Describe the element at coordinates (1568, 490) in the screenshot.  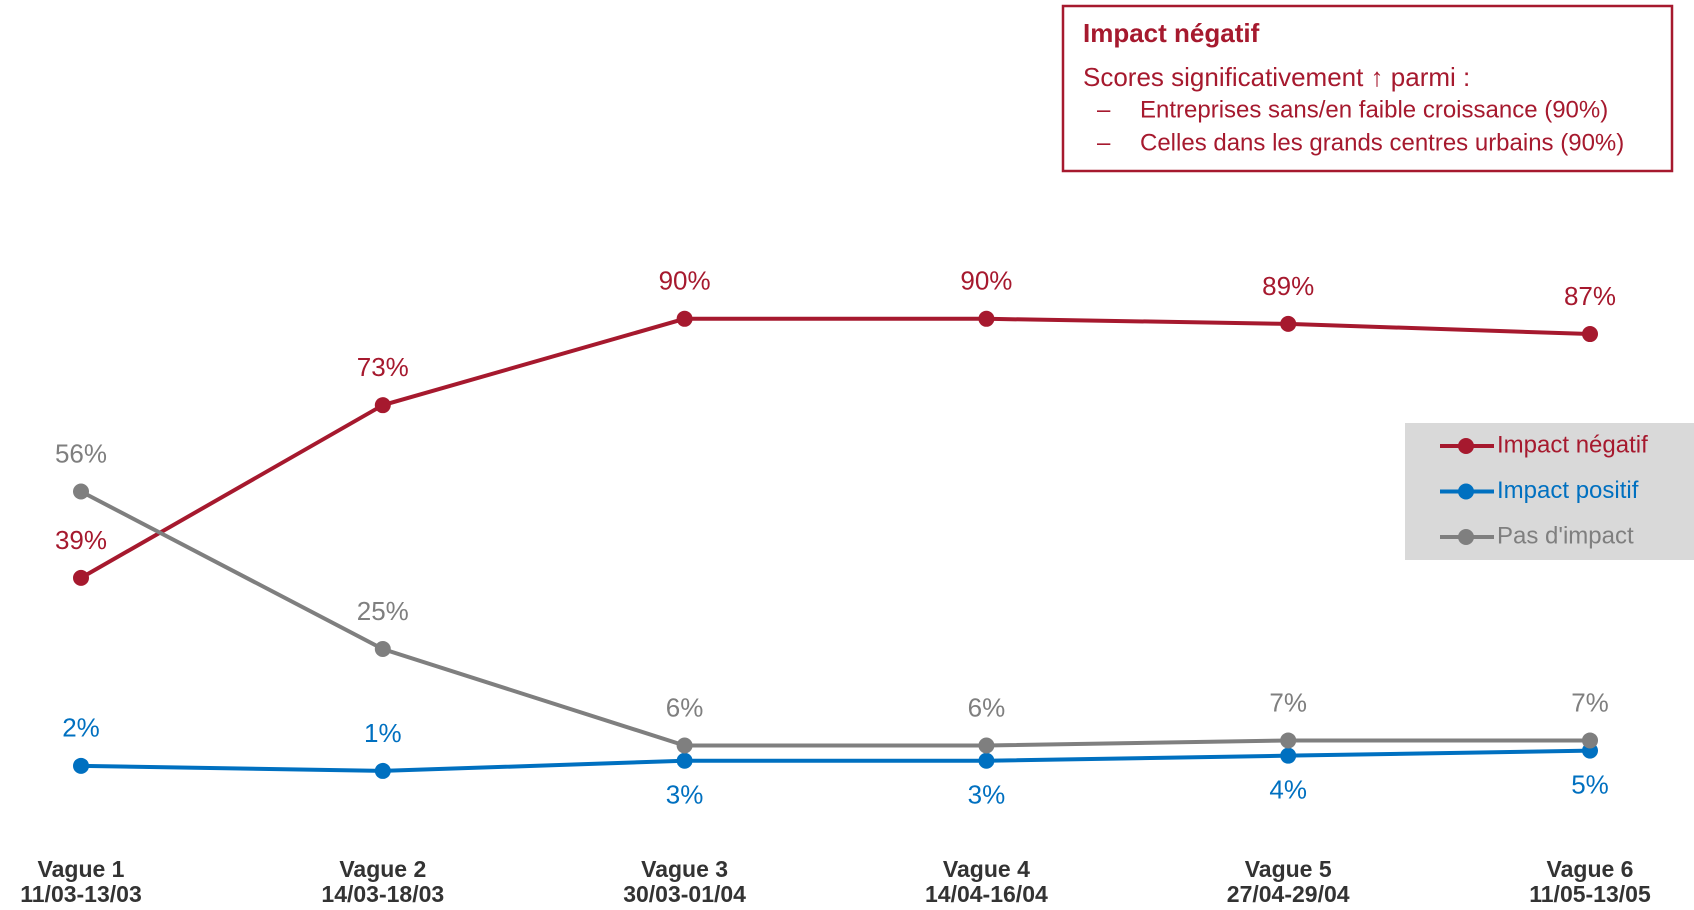
I see `legend-label: Impact positif` at that location.